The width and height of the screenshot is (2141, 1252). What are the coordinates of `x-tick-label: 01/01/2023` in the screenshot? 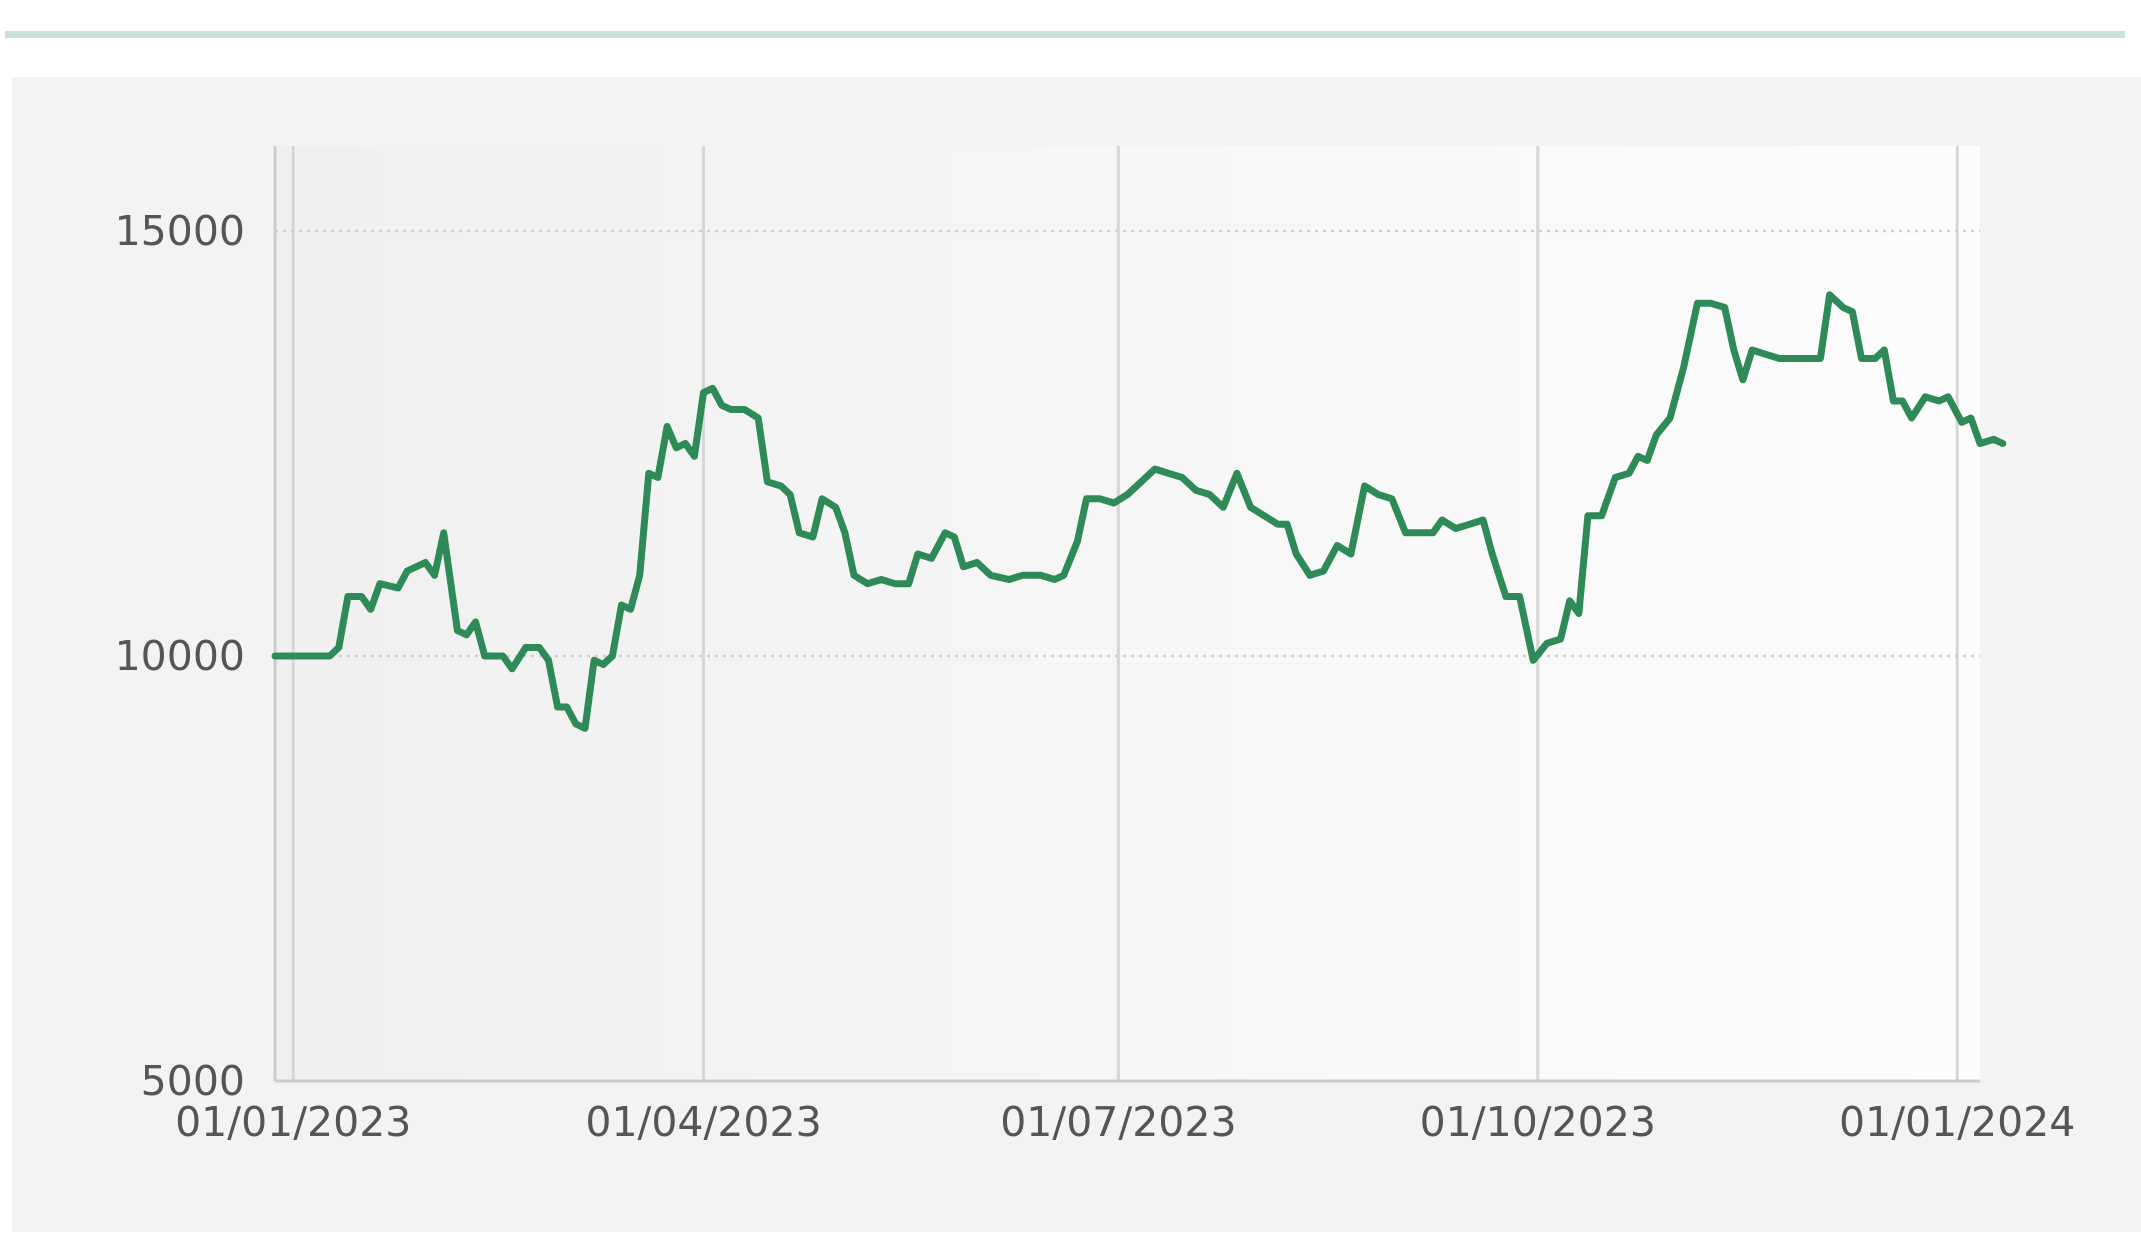 It's located at (293, 1122).